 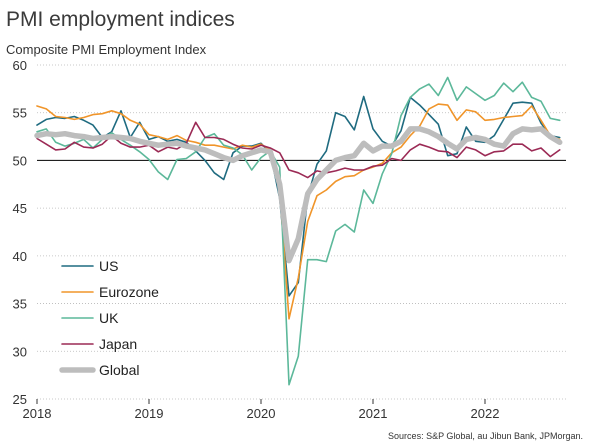 I want to click on y-tick-label: 45, so click(x=20, y=208).